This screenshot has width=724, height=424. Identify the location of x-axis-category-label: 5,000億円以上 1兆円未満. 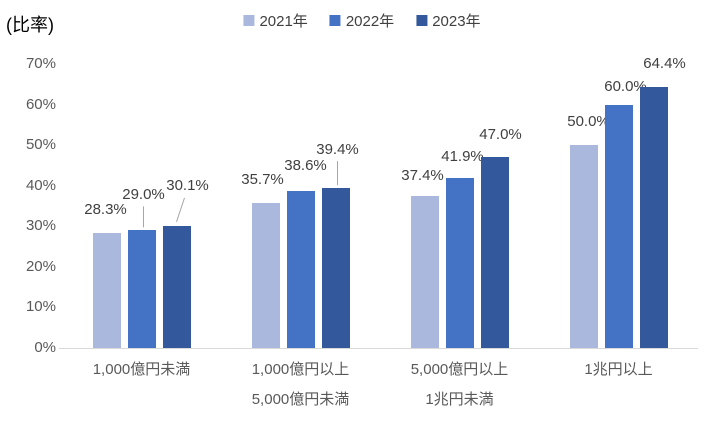
(459, 384).